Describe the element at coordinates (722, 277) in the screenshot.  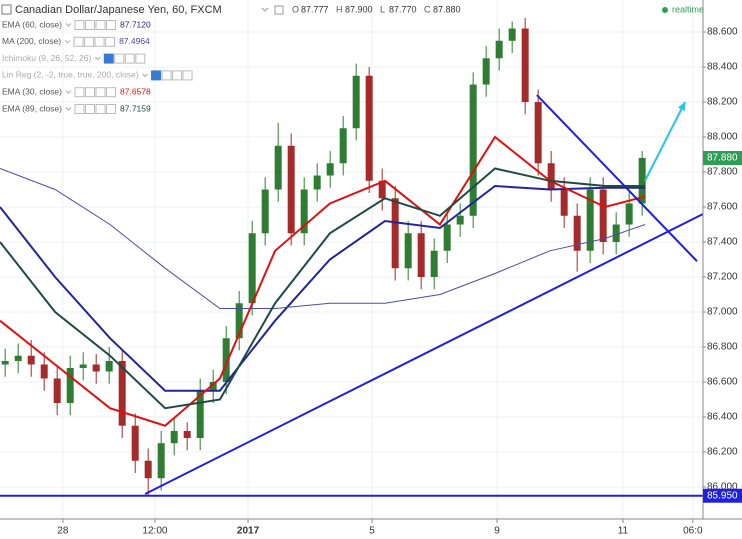
I see `y-tick-label: 87.200` at that location.